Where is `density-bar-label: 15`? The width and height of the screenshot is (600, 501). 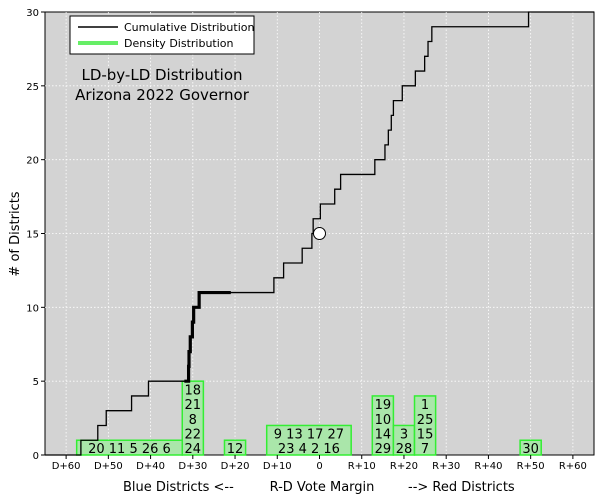
density-bar-label: 15 is located at coordinates (425, 434).